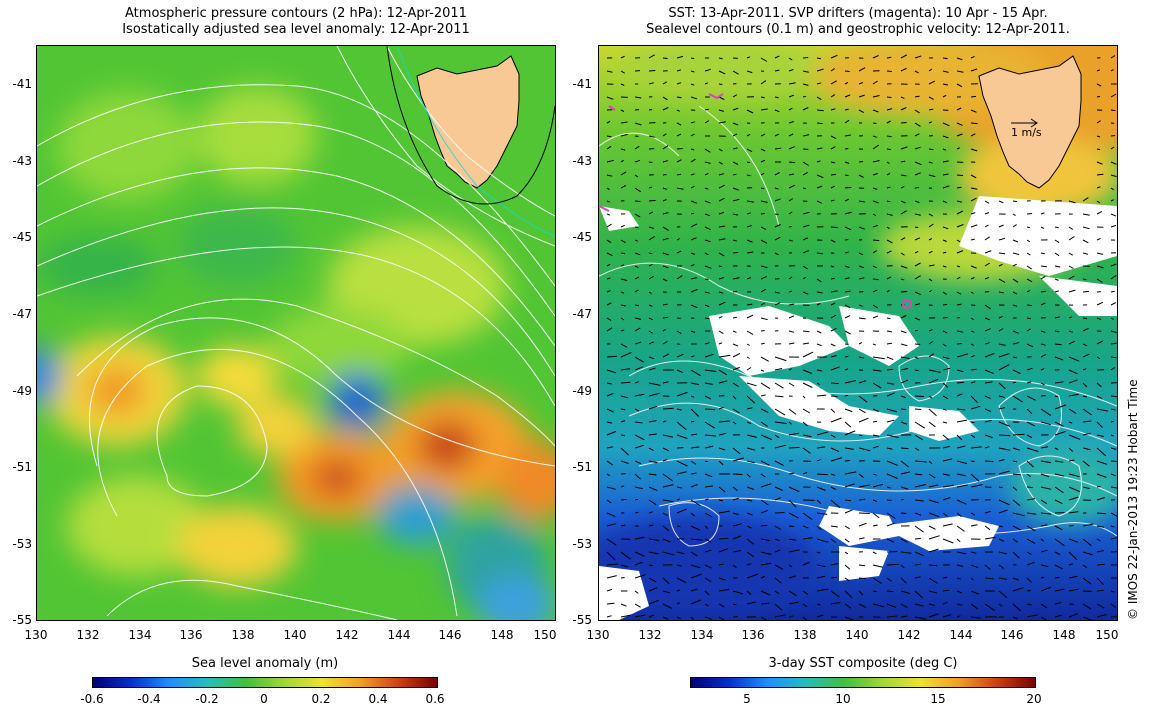 Image resolution: width=1150 pixels, height=710 pixels. I want to click on right-cb-tick: 10, so click(843, 699).